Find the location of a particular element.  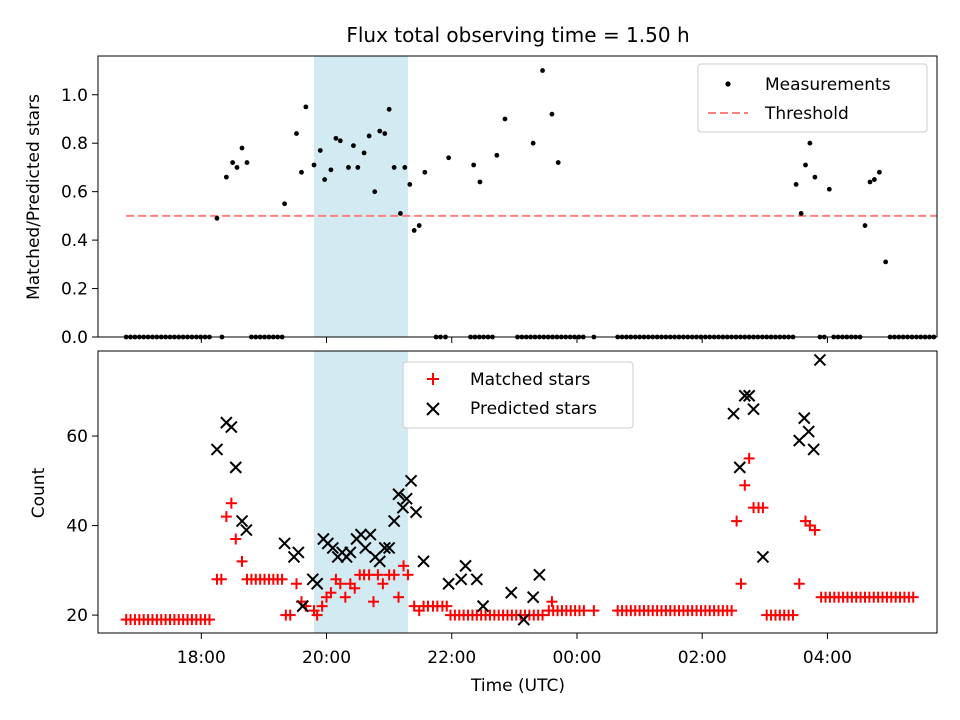

bottom-x-tick-label: 18:00 is located at coordinates (201, 658).